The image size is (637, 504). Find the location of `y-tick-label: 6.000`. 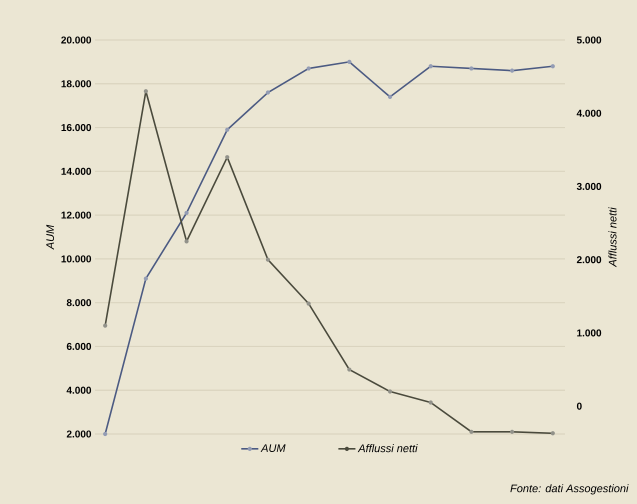

y-tick-label: 6.000 is located at coordinates (79, 346).